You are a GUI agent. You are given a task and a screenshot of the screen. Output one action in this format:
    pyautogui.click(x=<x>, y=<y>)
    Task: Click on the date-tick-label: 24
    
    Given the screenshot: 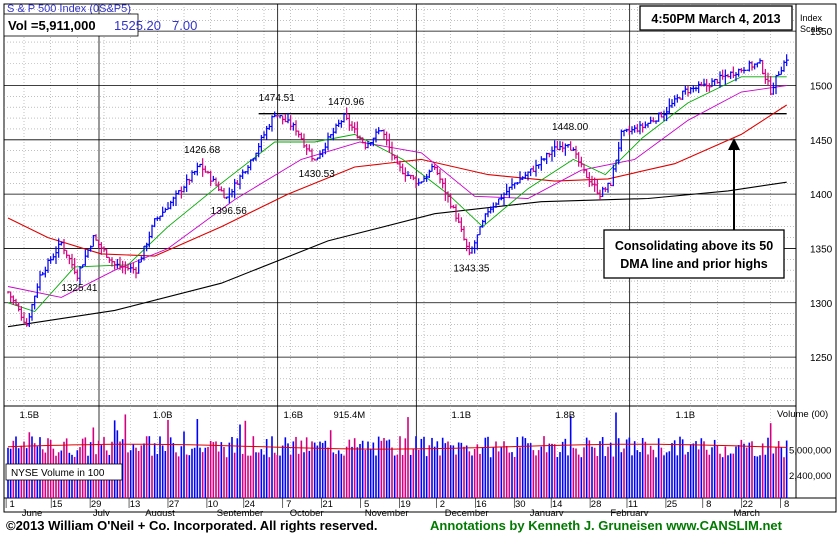 What is the action you would take?
    pyautogui.click(x=250, y=504)
    